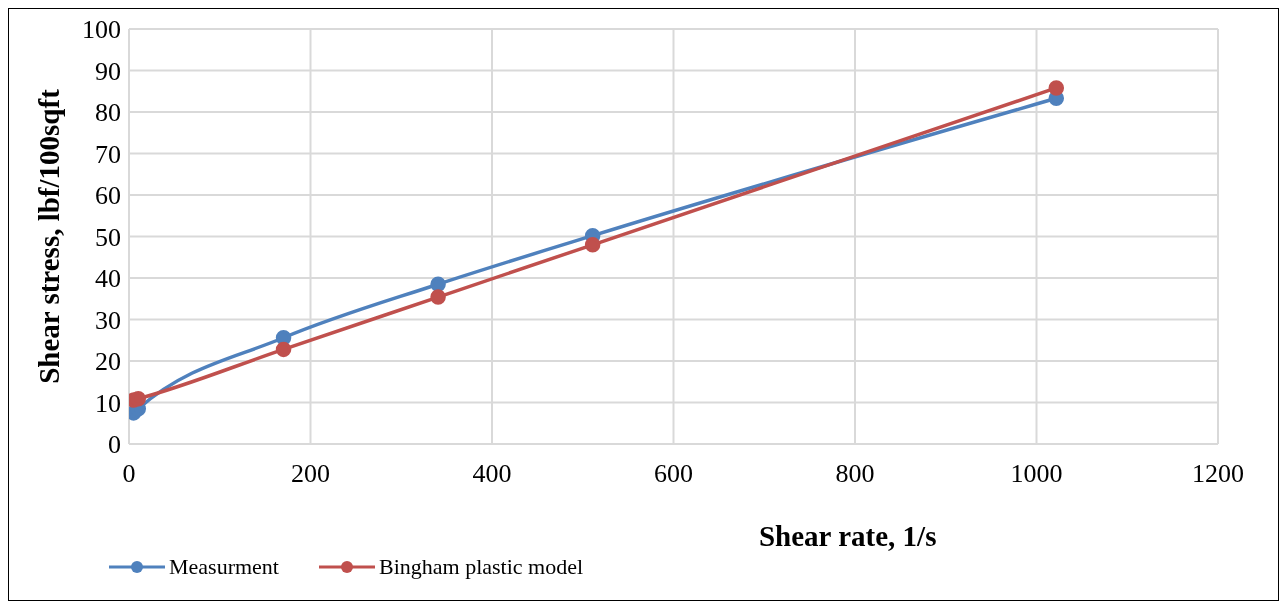 The width and height of the screenshot is (1287, 609). Describe the element at coordinates (108, 113) in the screenshot. I see `y-tick-label: 80` at that location.